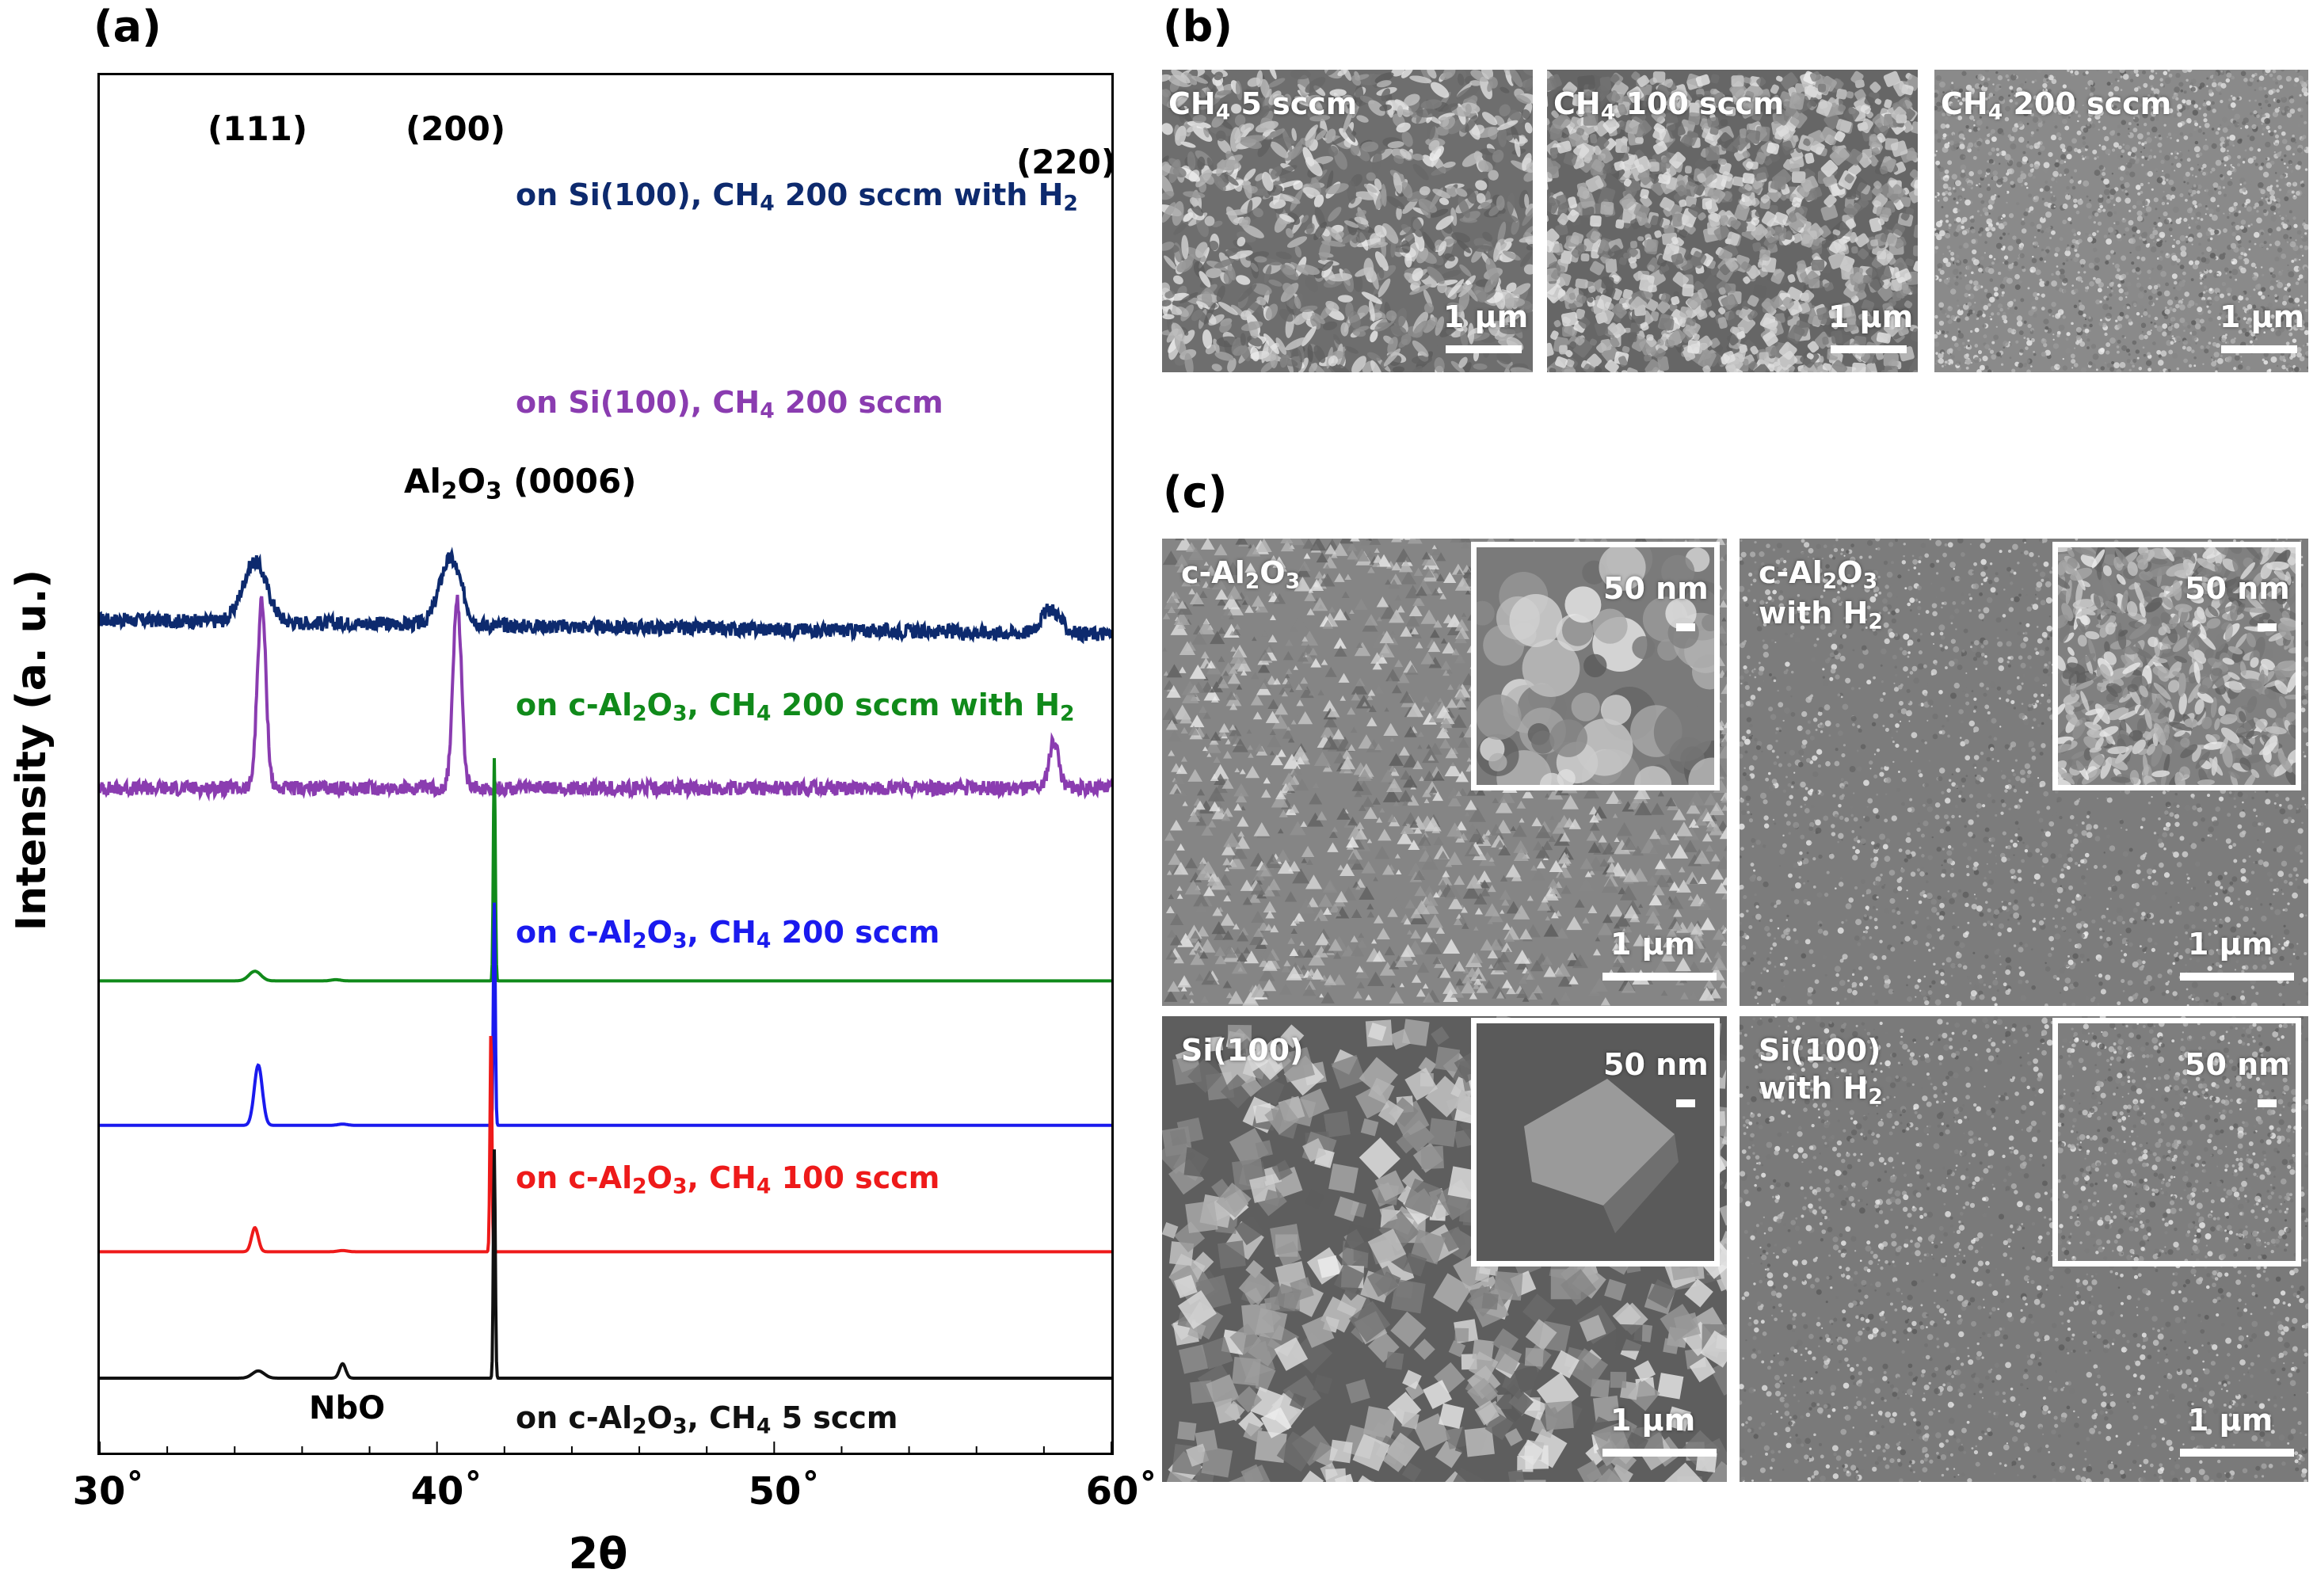 Image resolution: width=2317 pixels, height=1596 pixels. Describe the element at coordinates (128, 26) in the screenshot. I see `panel-label-a: (a)` at that location.